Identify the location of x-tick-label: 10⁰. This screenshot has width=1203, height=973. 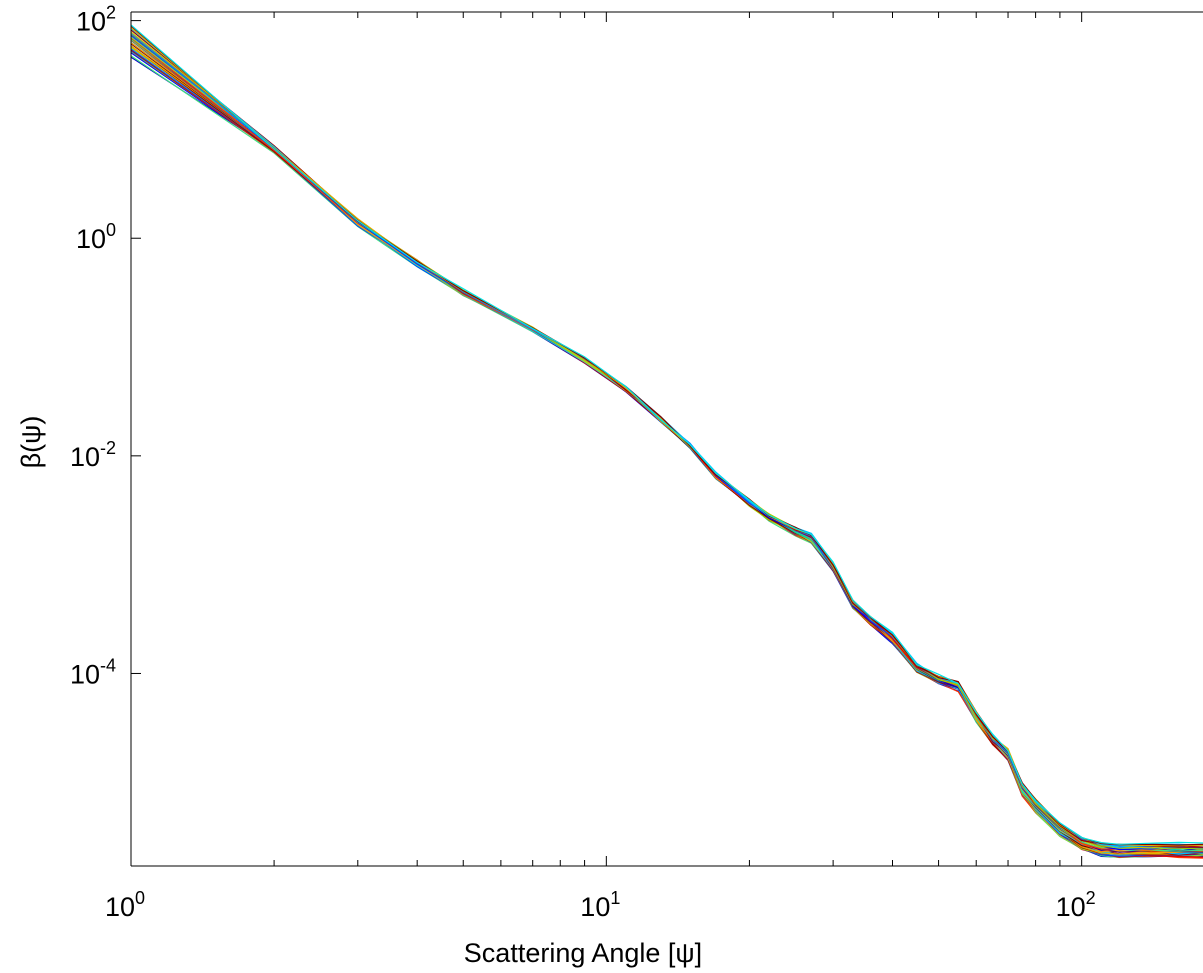
(125, 905).